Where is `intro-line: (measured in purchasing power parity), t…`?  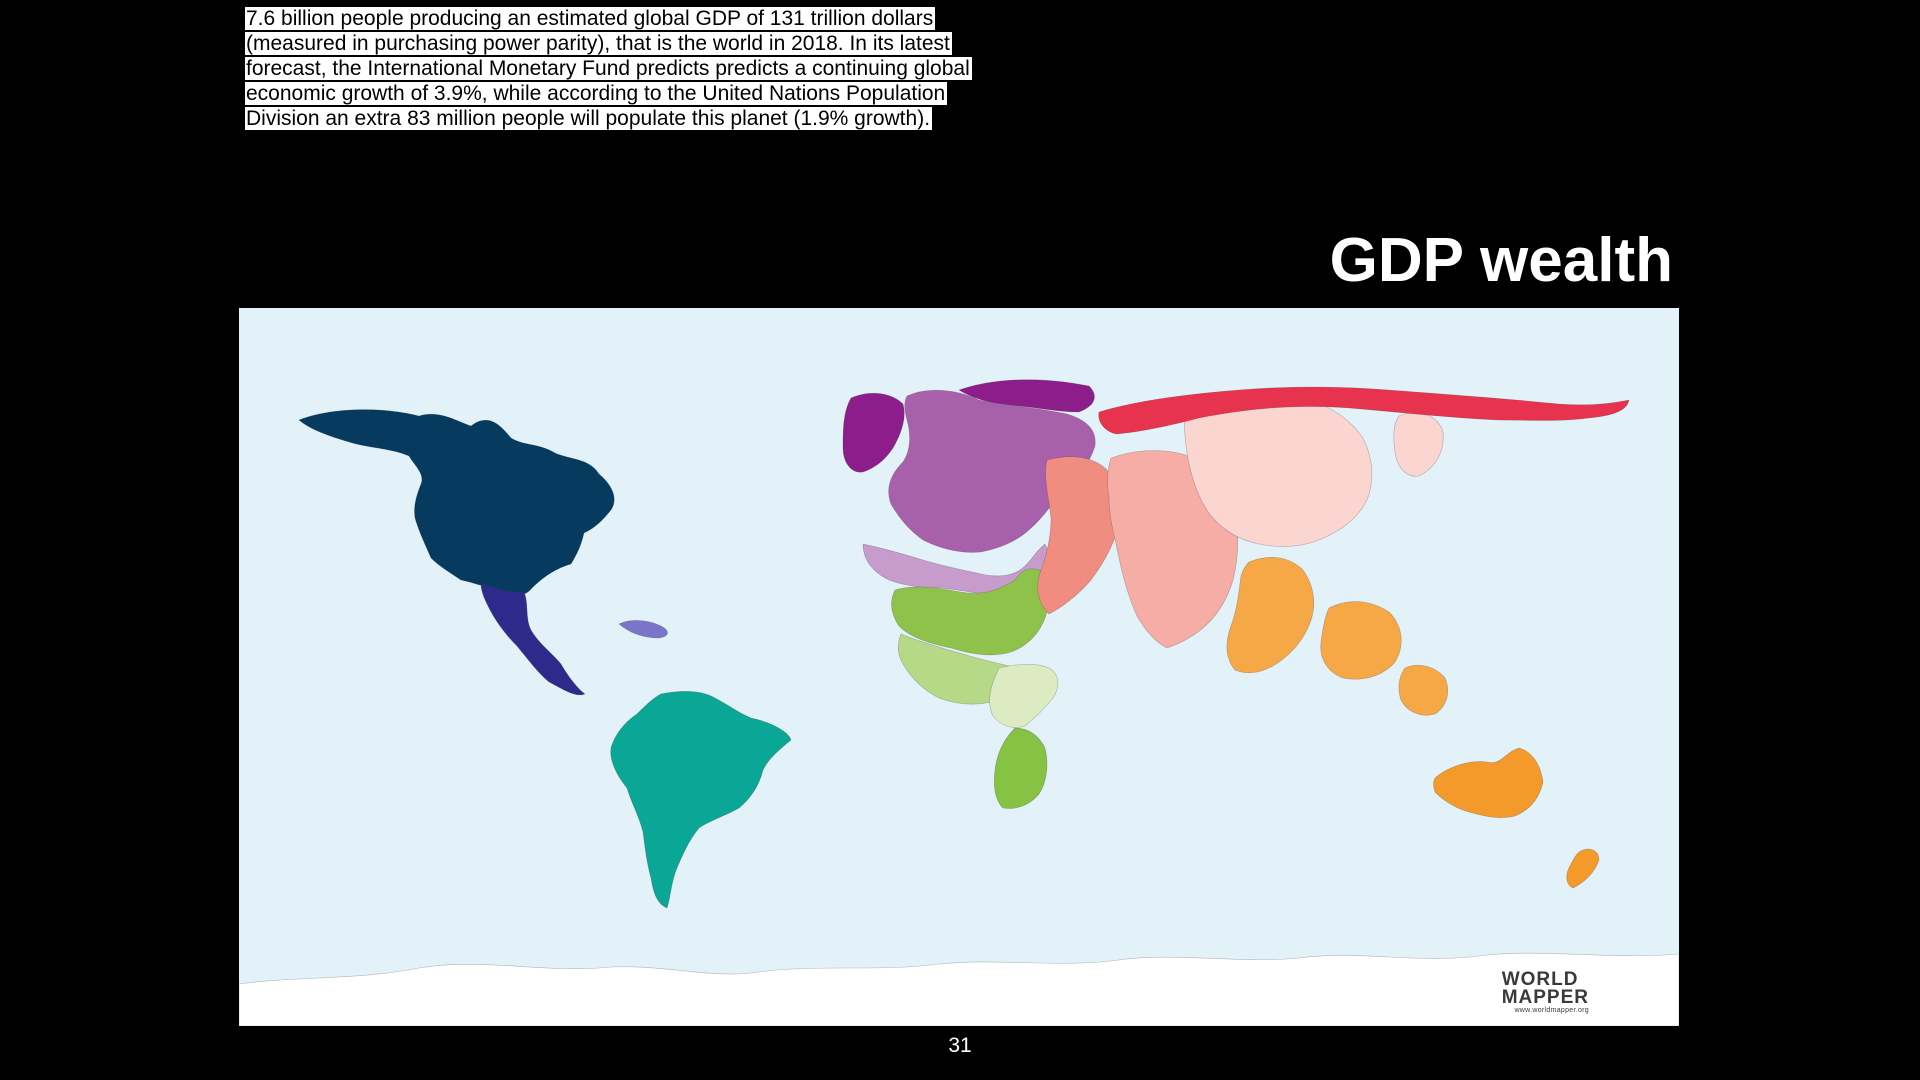 intro-line: (measured in purchasing power parity), t… is located at coordinates (598, 43).